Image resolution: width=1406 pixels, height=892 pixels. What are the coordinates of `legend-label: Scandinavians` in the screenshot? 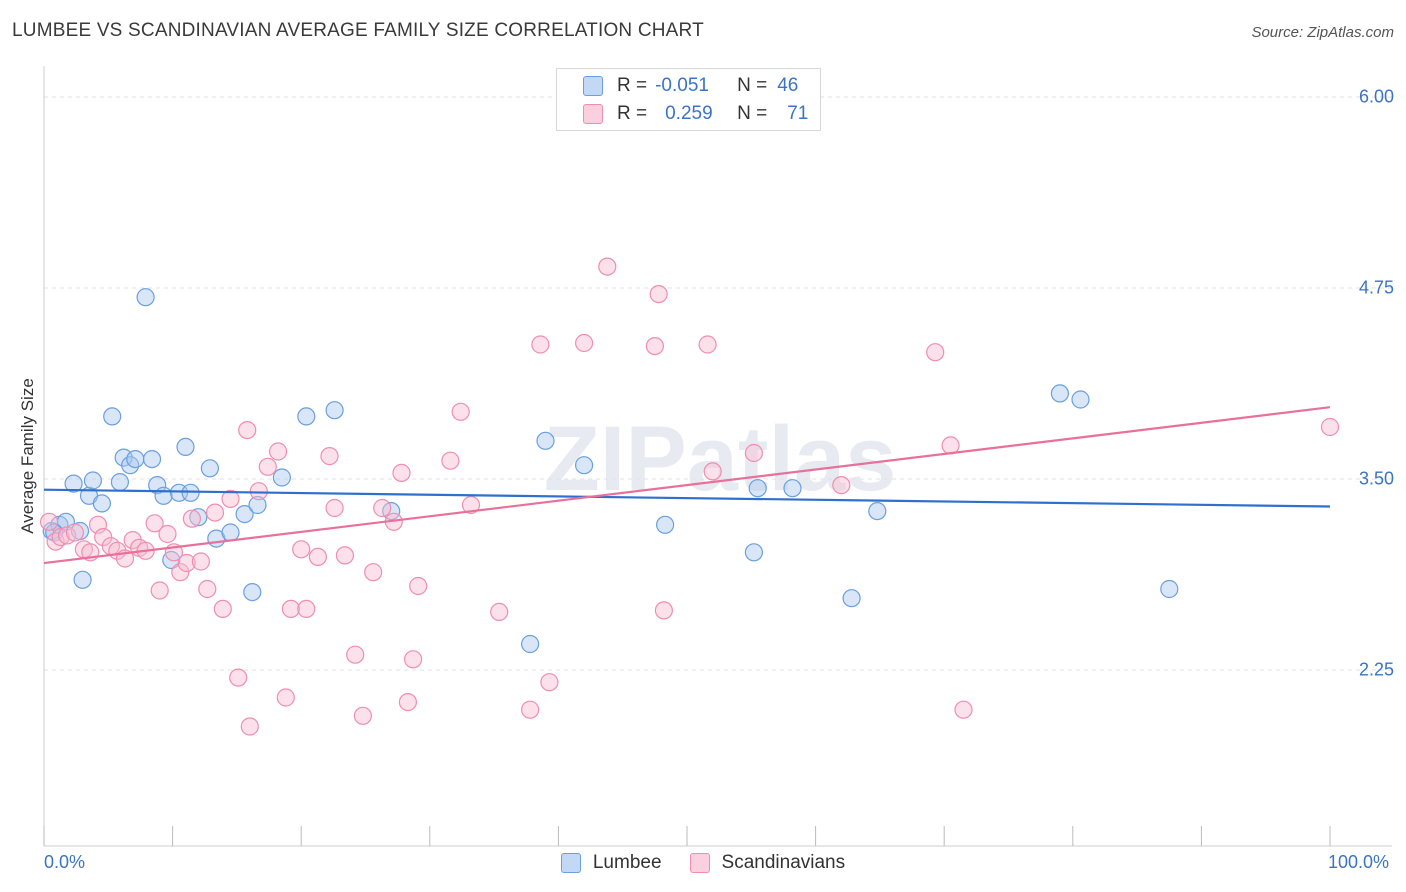 It's located at (783, 862).